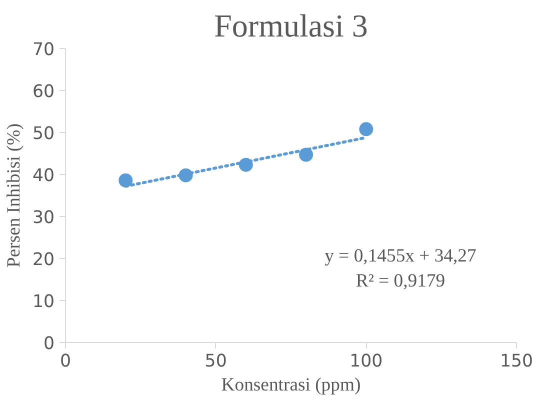 The width and height of the screenshot is (548, 400). What do you see at coordinates (43, 218) in the screenshot?
I see `y-tick-label: 30` at bounding box center [43, 218].